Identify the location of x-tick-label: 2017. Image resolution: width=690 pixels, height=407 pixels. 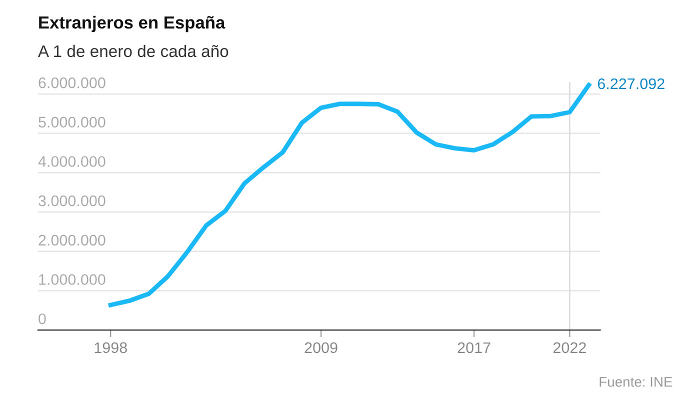
(474, 348).